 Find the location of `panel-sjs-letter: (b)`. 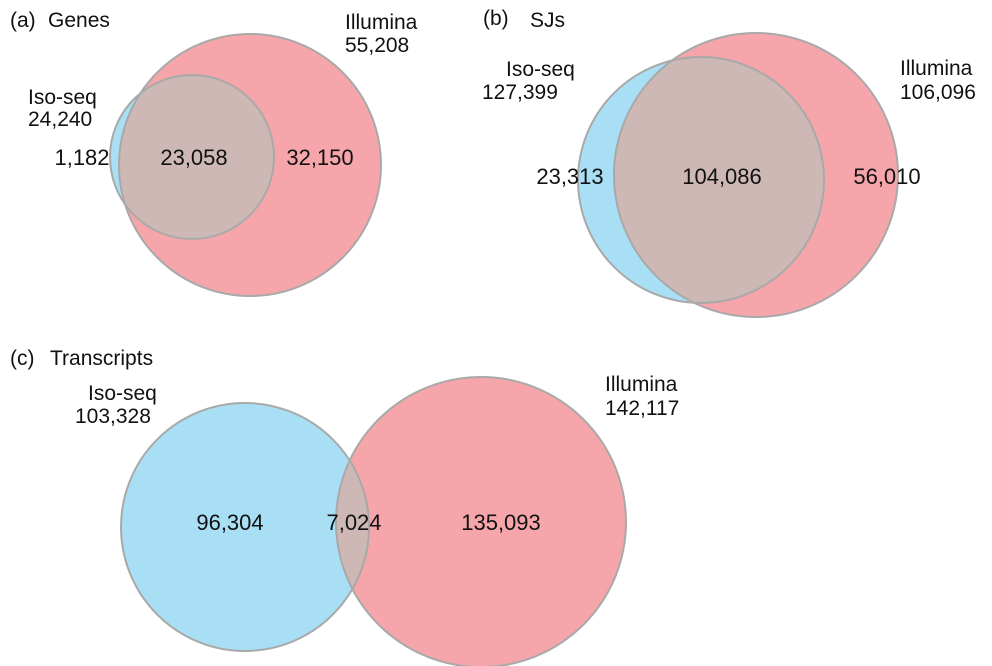

panel-sjs-letter: (b) is located at coordinates (496, 18).